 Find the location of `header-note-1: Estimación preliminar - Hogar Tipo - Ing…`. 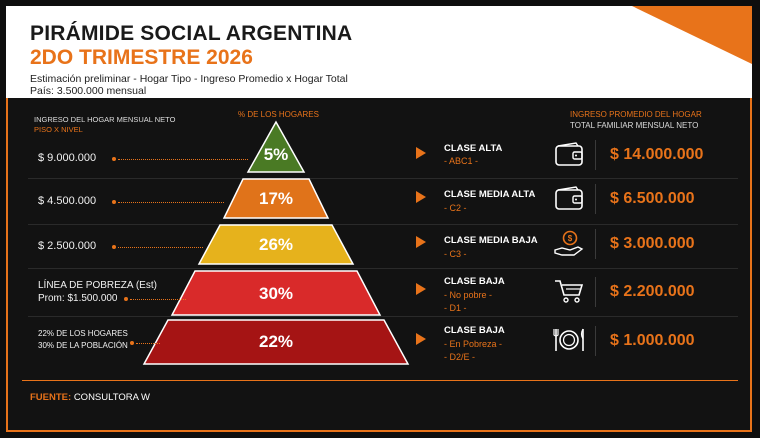

header-note-1: Estimación preliminar - Hogar Tipo - Ing… is located at coordinates (189, 79).